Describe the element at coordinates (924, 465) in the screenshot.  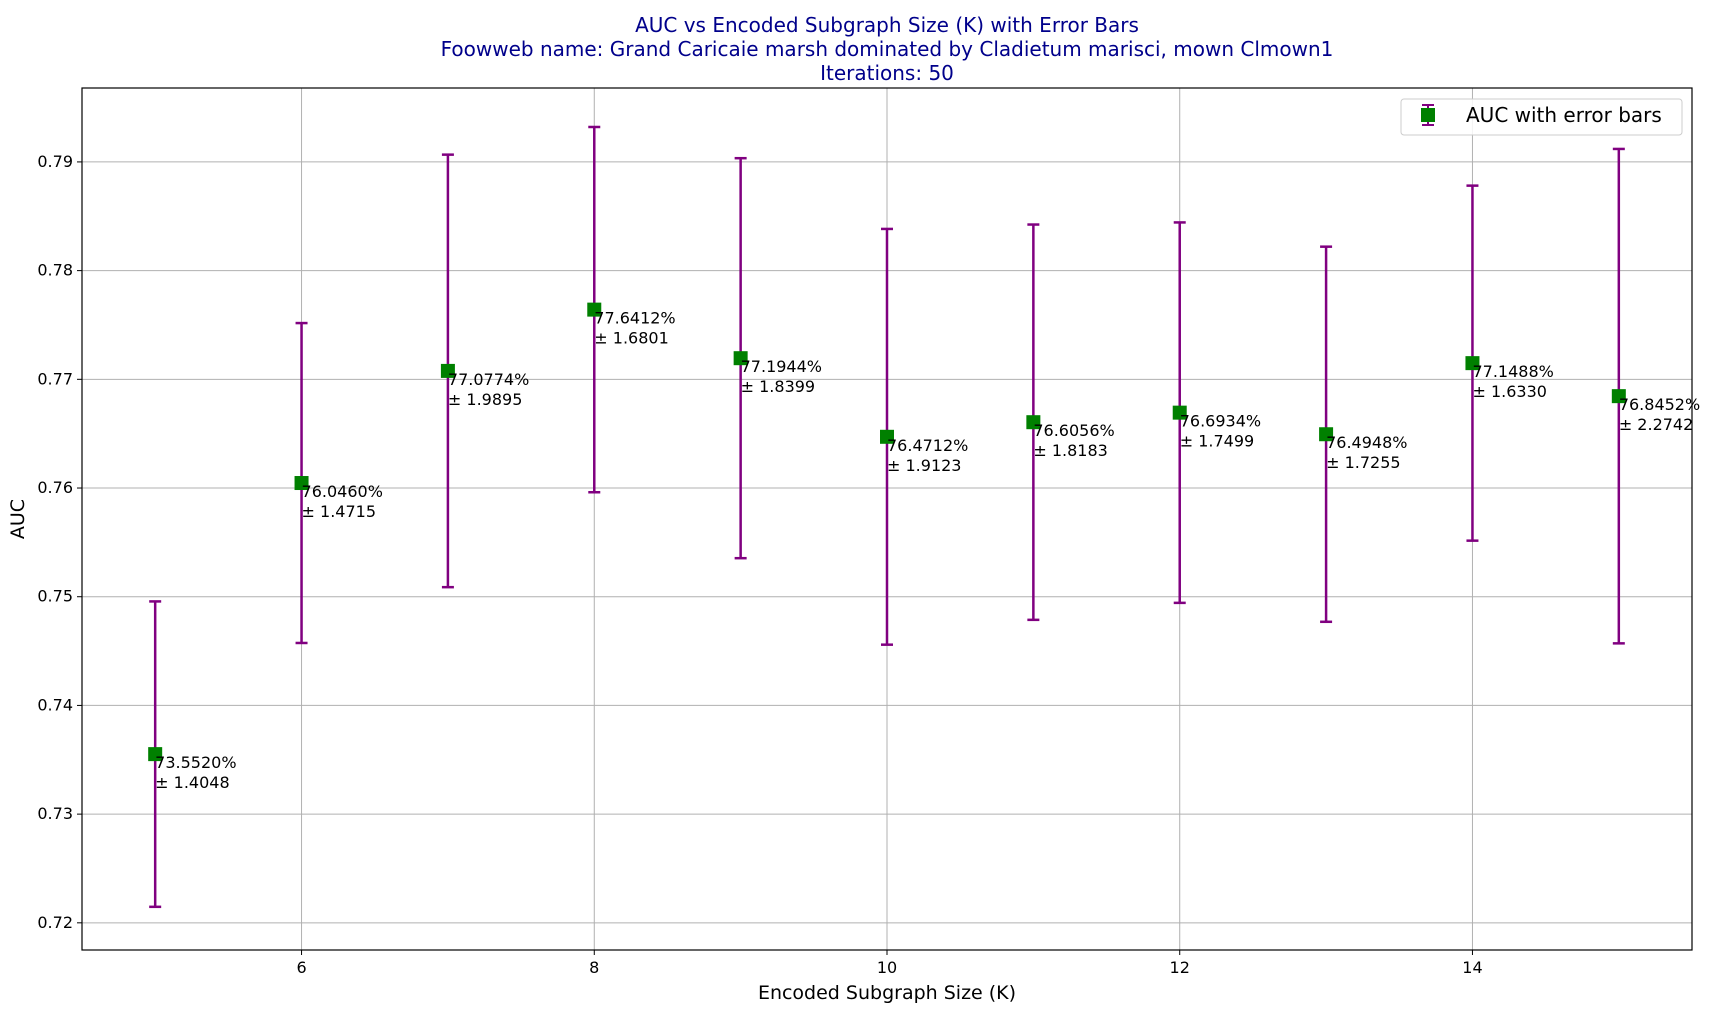
I see `data-label-error: ± 1.9123` at that location.